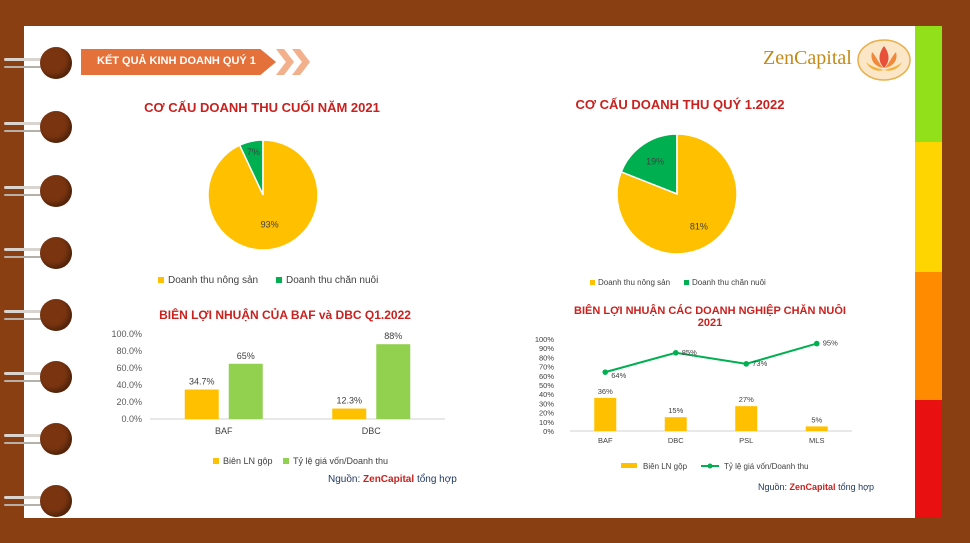  What do you see at coordinates (285, 315) in the screenshot?
I see `bar1-title: BIÊN LỢI NHUẬN CỦA BAF và DBC Q1.2022` at bounding box center [285, 315].